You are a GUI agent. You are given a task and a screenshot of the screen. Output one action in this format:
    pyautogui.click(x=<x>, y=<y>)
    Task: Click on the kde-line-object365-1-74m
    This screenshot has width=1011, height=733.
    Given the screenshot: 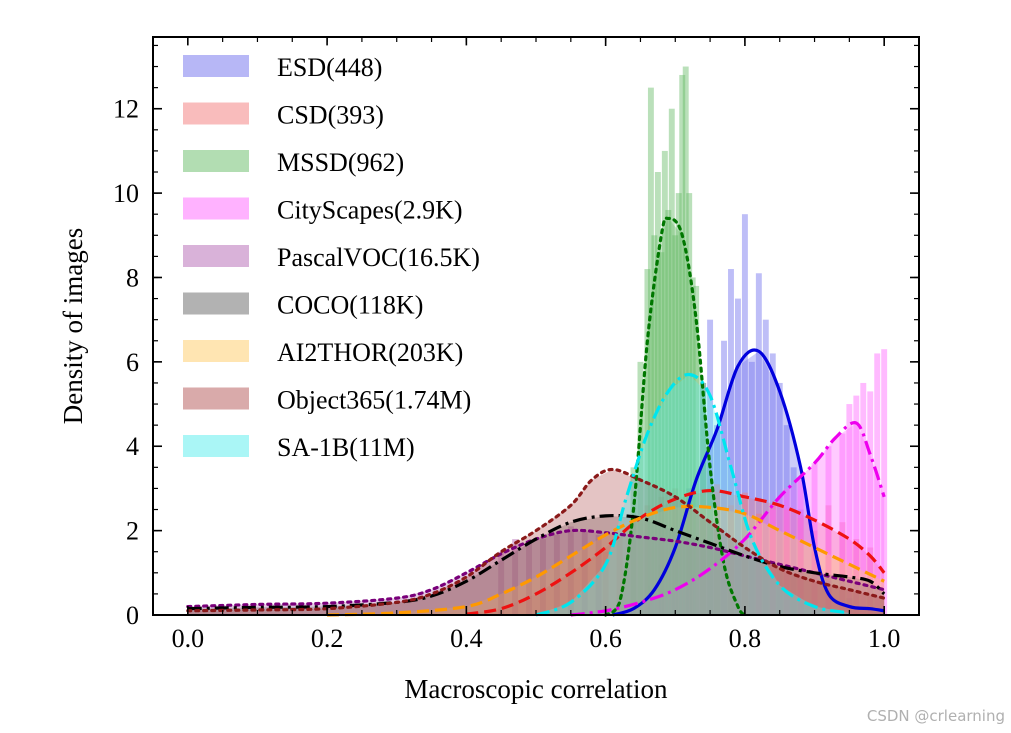 What is the action you would take?
    pyautogui.click(x=536, y=540)
    